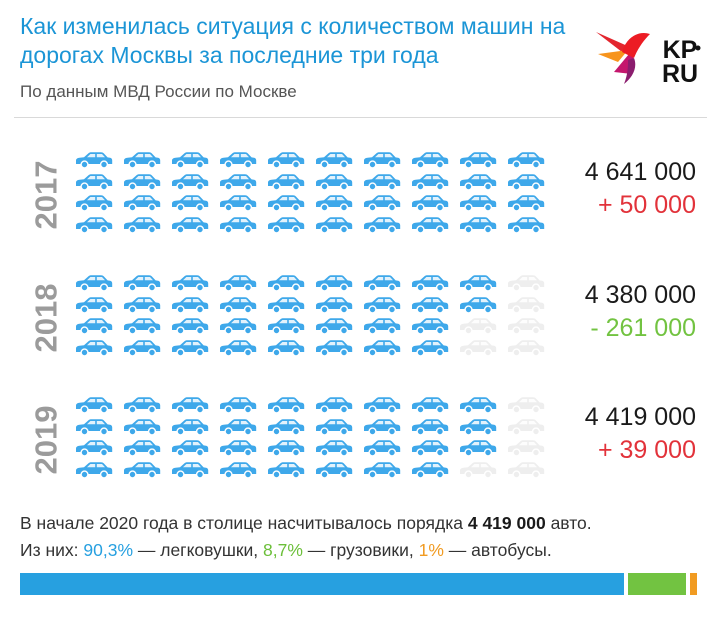 This screenshot has height=640, width=717. Describe the element at coordinates (497, 550) in the screenshot. I see `share-buses-label: — автобусы.` at that location.